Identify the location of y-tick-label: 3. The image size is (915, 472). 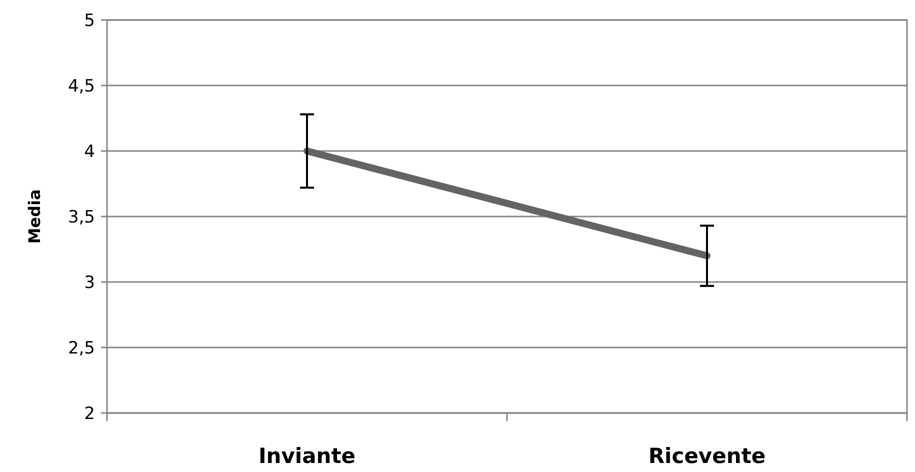
(89, 282).